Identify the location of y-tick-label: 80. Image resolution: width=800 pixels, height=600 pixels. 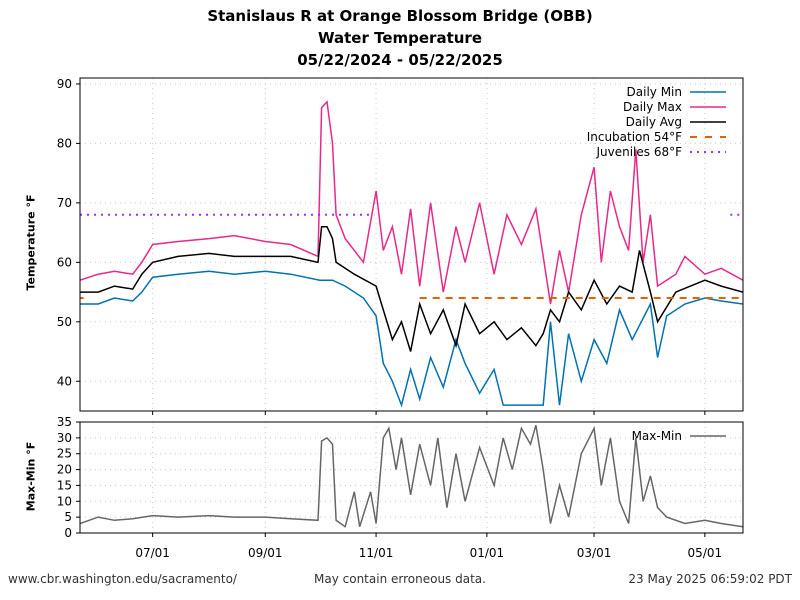
(64, 143).